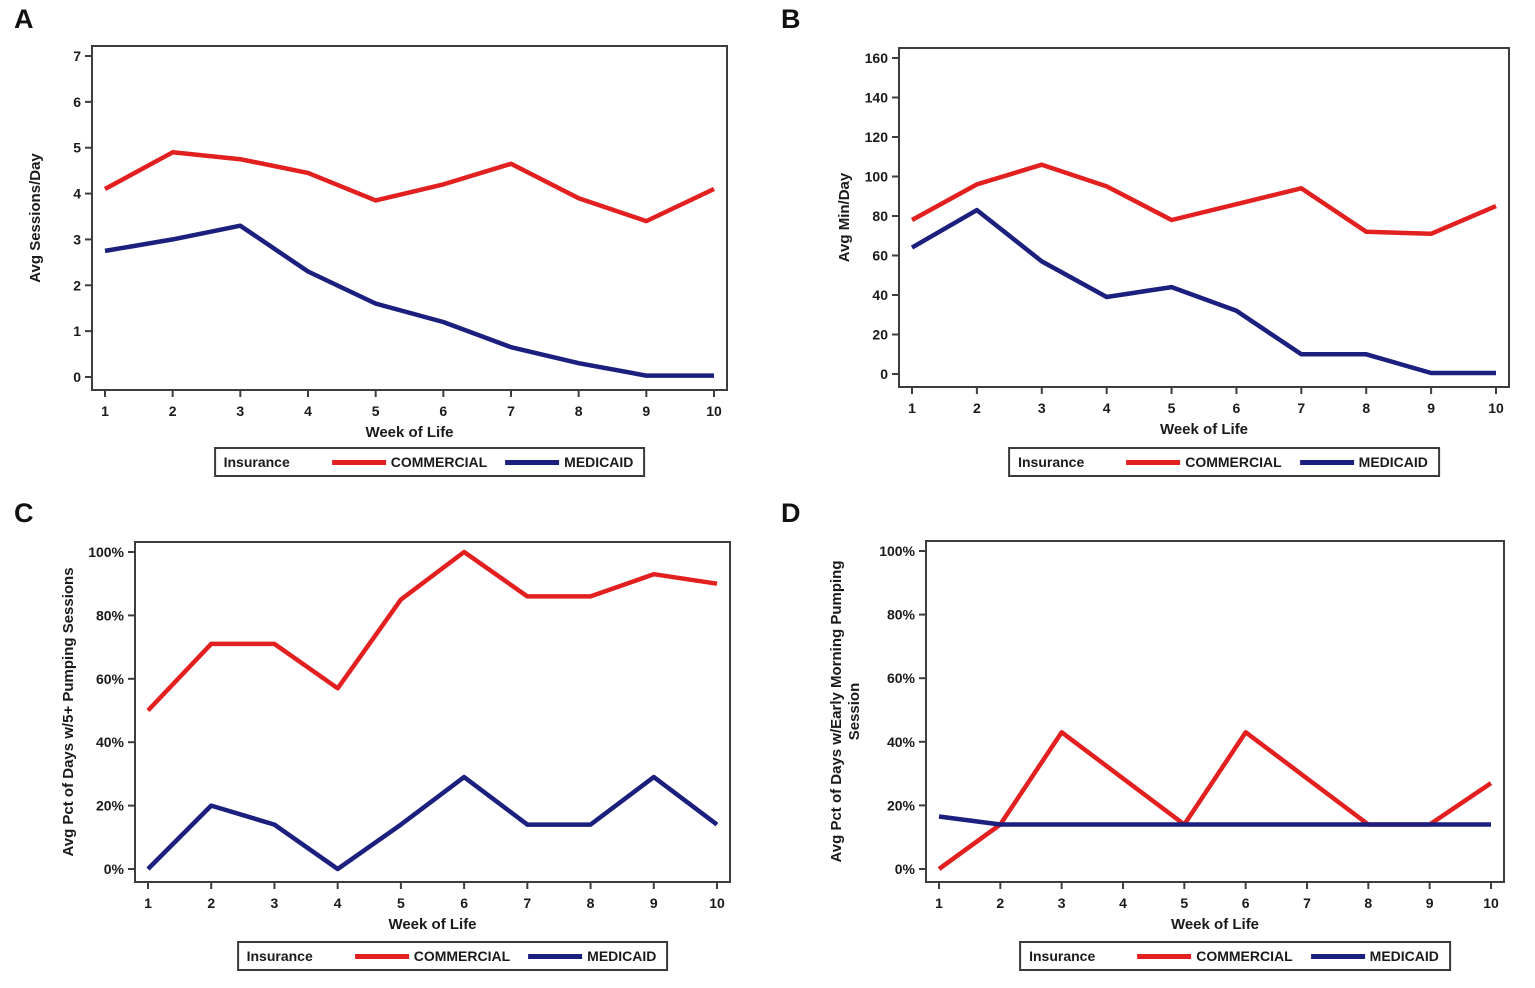  I want to click on legend-a: Insurance COMMERCIAL MEDICAID, so click(429, 462).